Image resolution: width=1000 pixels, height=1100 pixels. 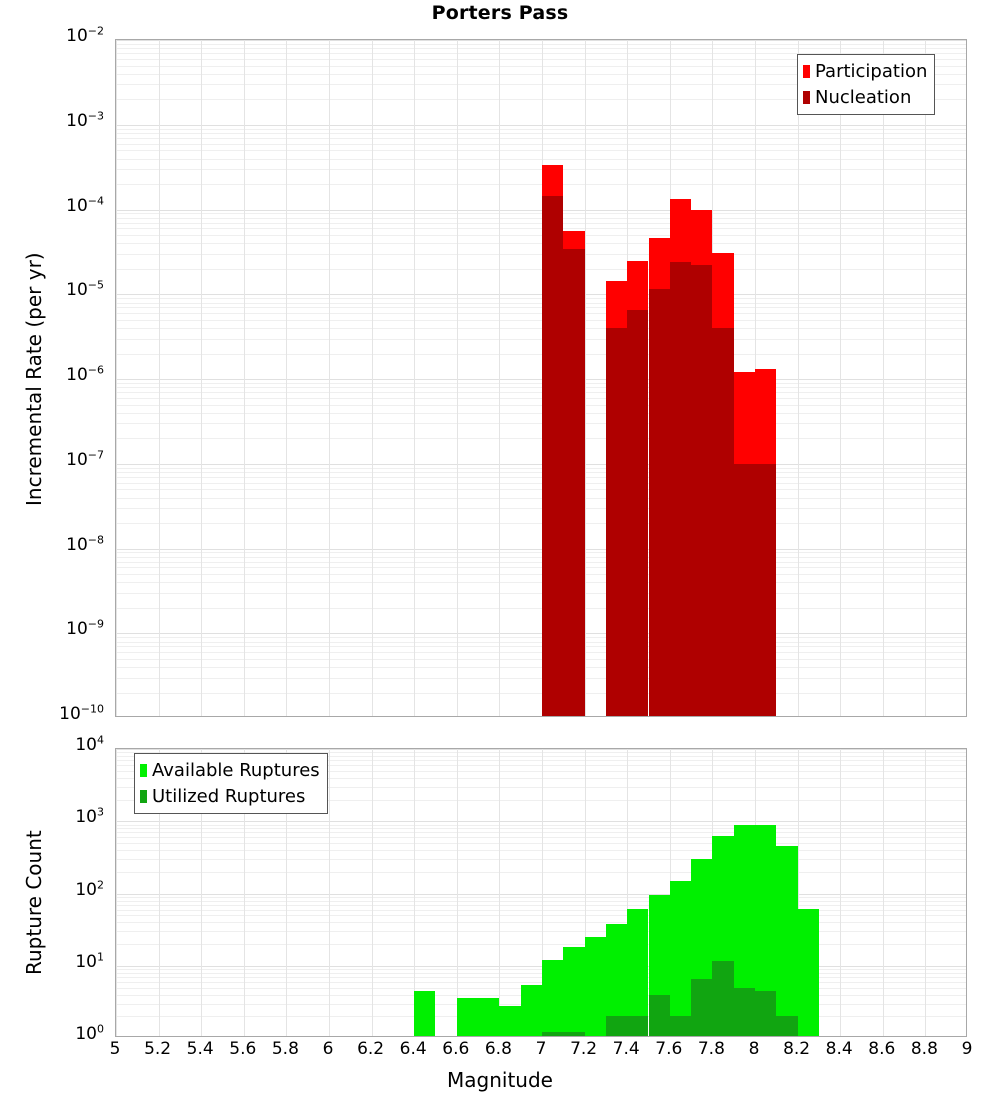 What do you see at coordinates (456, 1049) in the screenshot?
I see `x-axis-tick-label: 6.6` at bounding box center [456, 1049].